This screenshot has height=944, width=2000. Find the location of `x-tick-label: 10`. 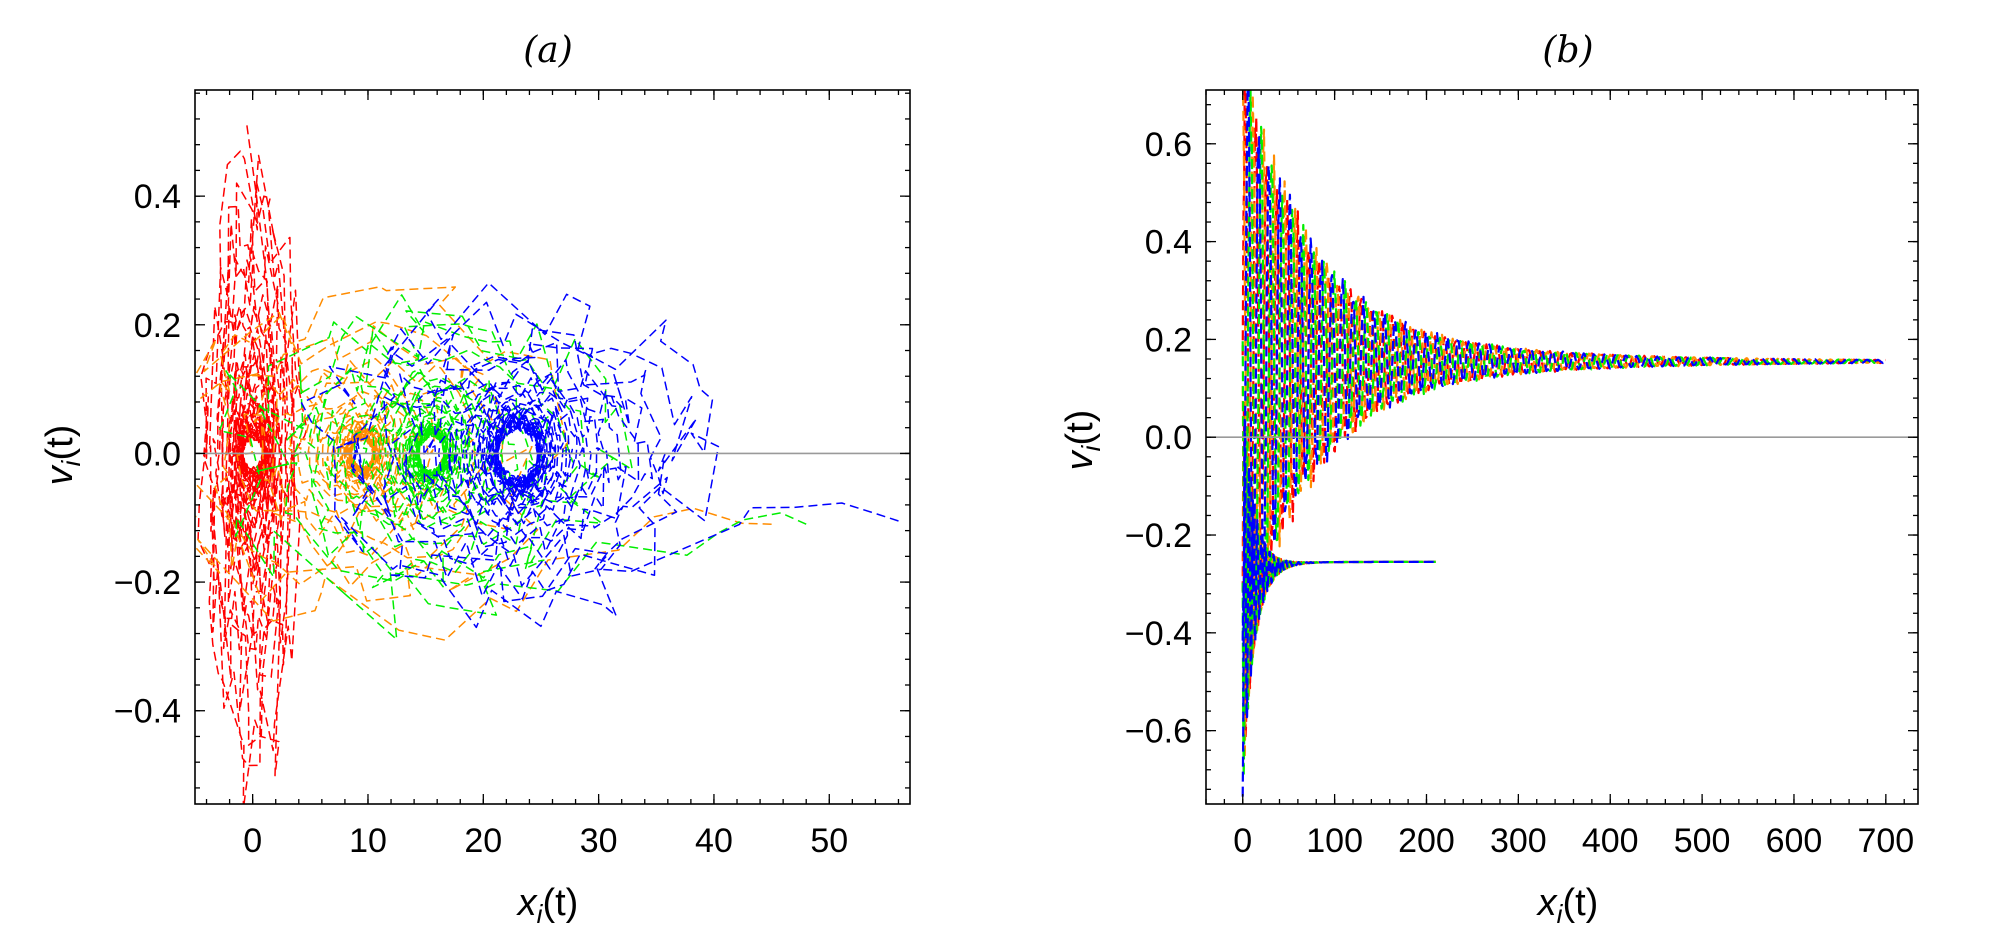

x-tick-label: 10 is located at coordinates (368, 841).